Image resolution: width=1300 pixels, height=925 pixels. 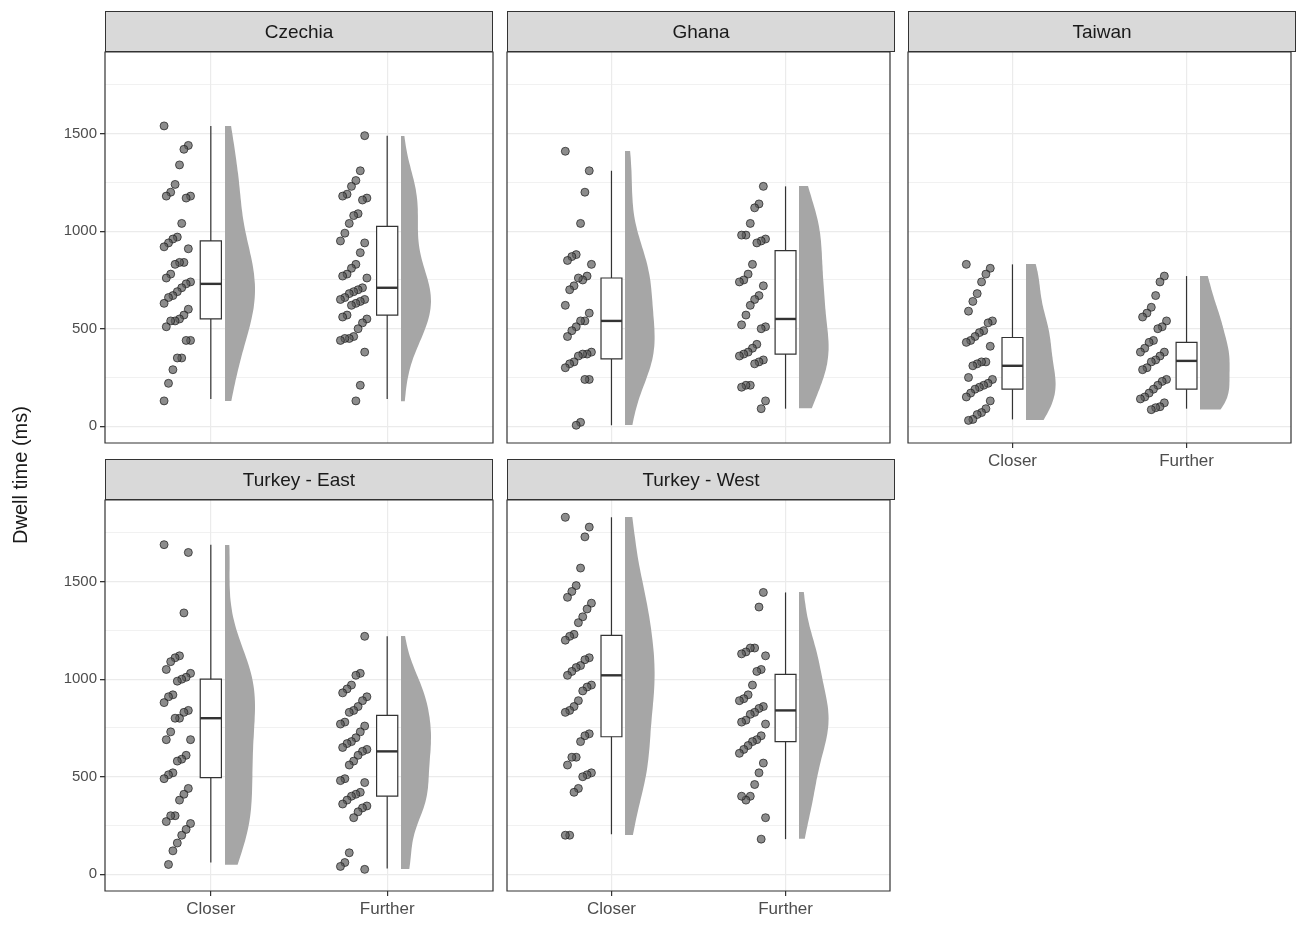 What do you see at coordinates (701, 479) in the screenshot?
I see `chart-title: Turkey - West` at bounding box center [701, 479].